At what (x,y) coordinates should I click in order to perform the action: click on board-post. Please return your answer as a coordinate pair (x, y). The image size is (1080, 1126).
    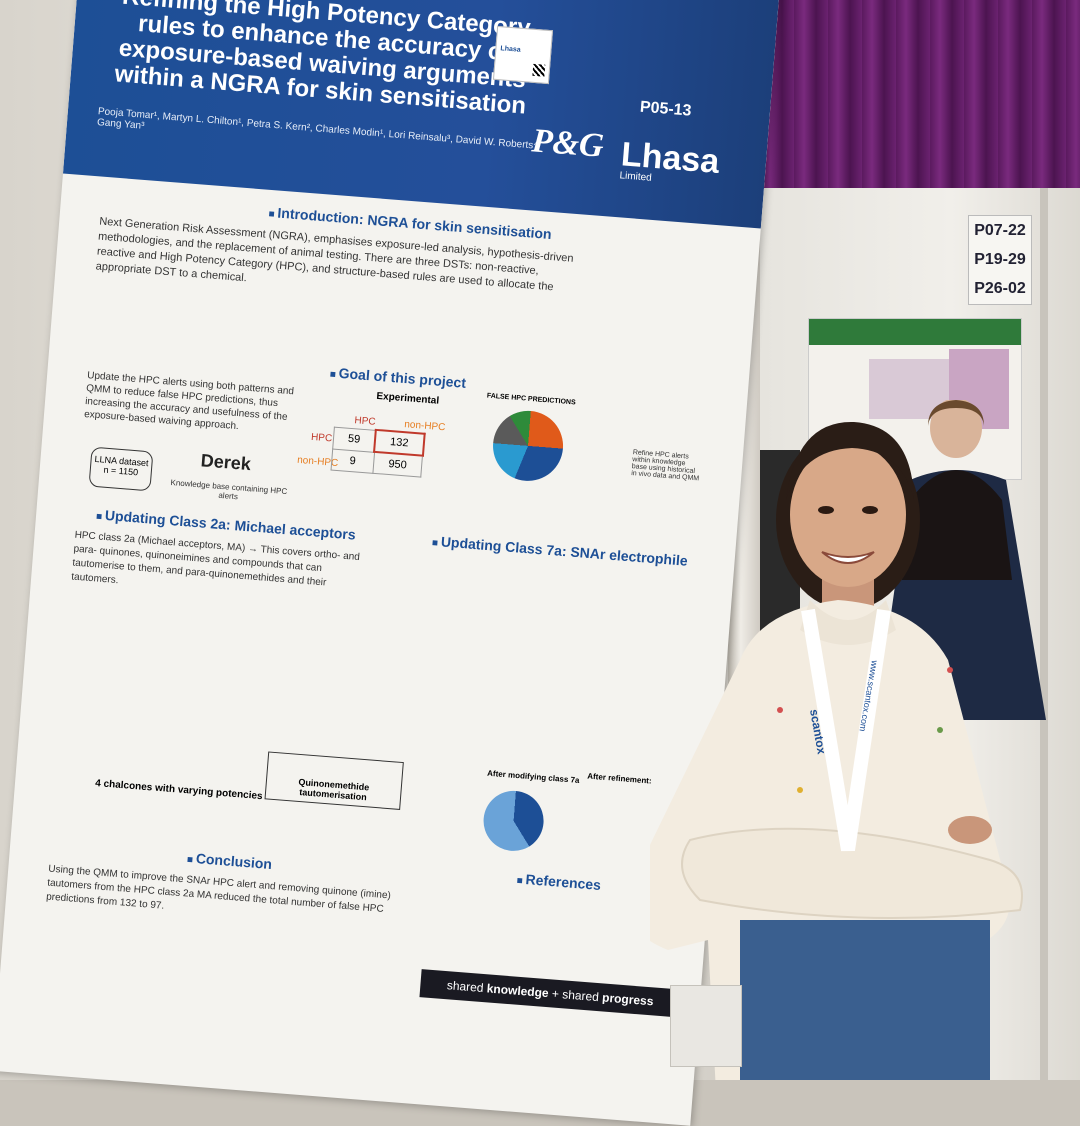
    Looking at the image, I should click on (1044, 634).